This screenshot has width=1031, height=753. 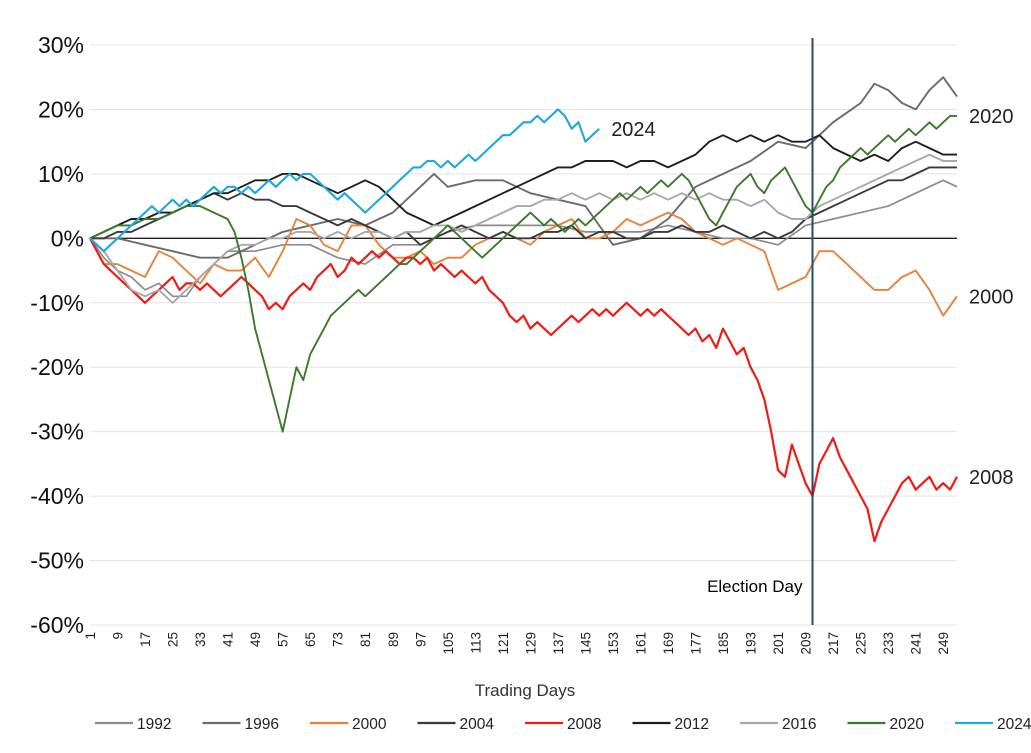 What do you see at coordinates (90, 636) in the screenshot?
I see `x-tick-label: 1` at bounding box center [90, 636].